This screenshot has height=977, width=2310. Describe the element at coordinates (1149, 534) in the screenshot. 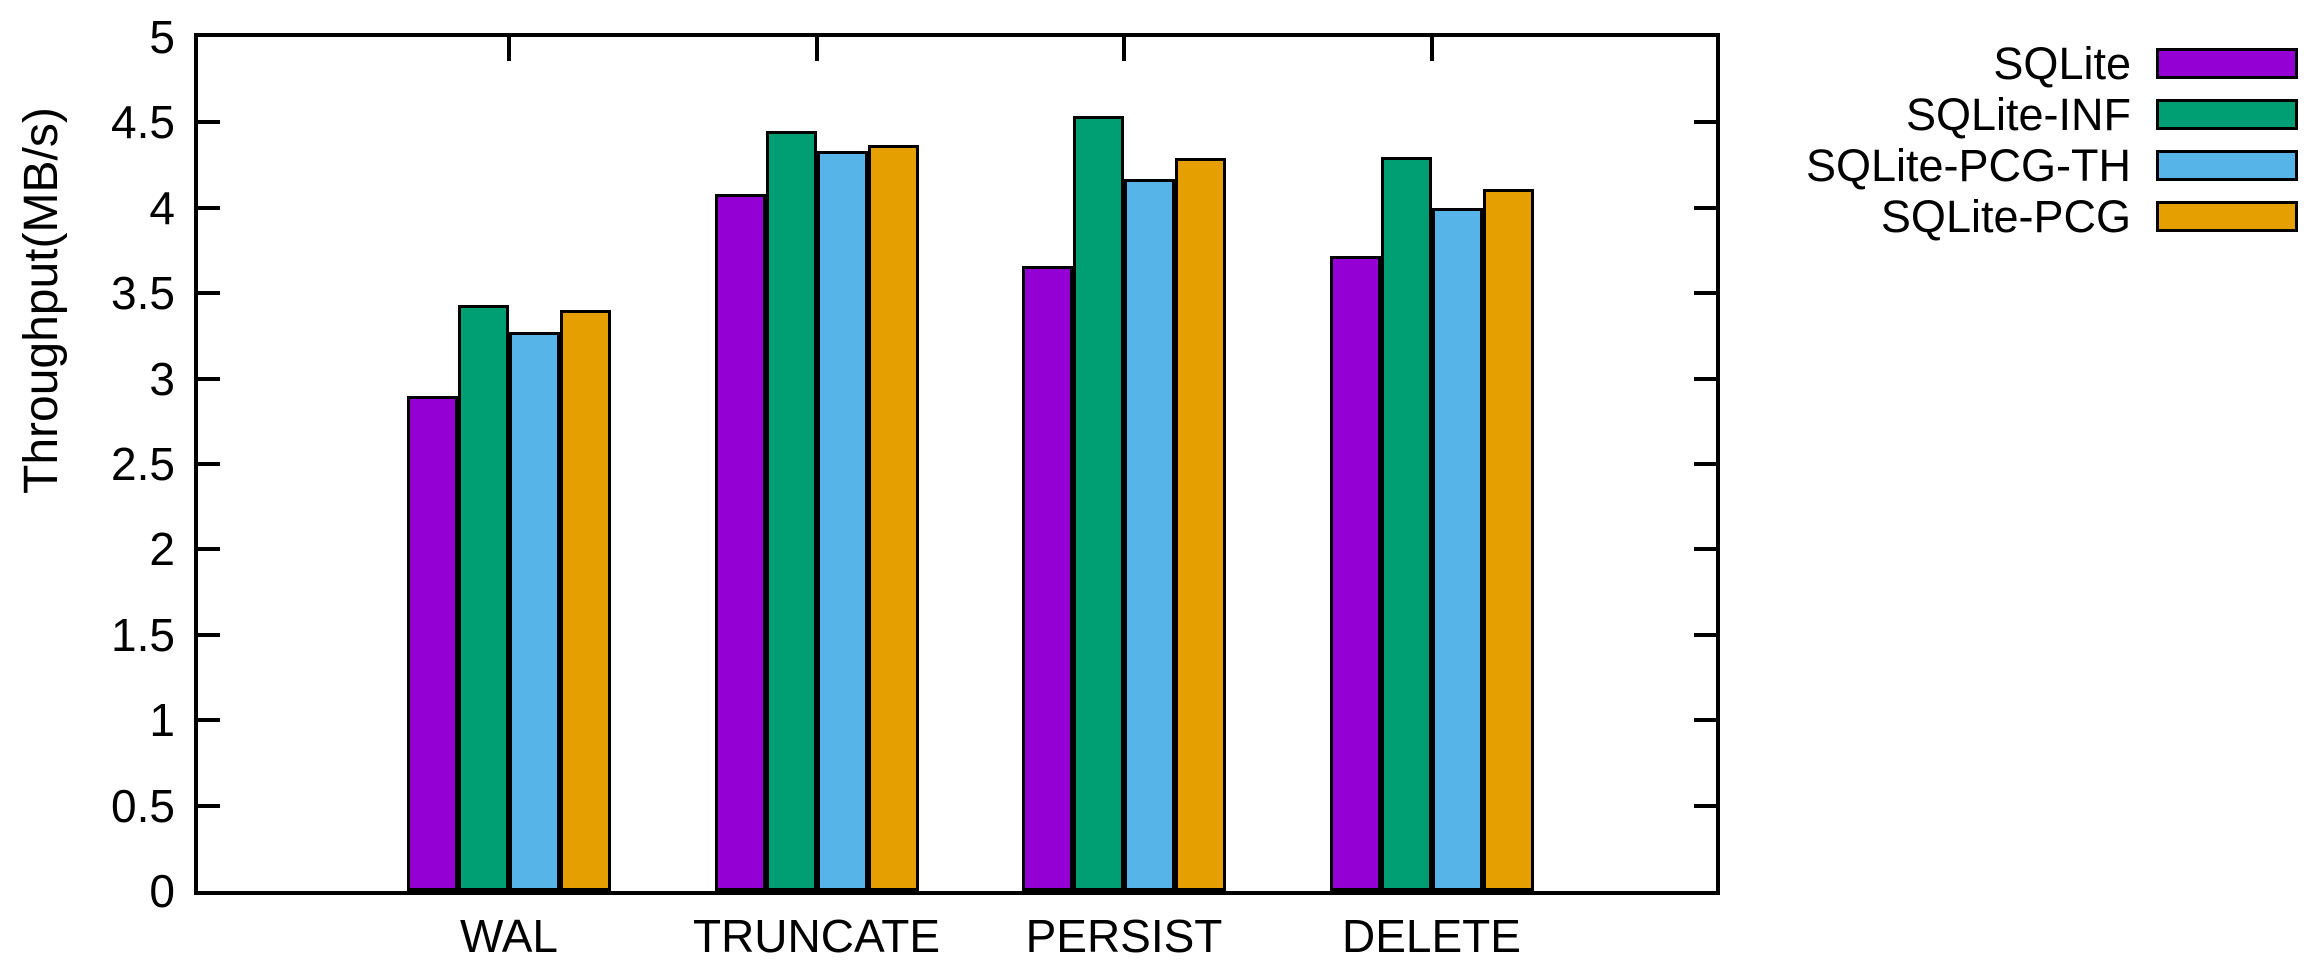

I see `bar-persist-sqlite-pcg-th` at that location.